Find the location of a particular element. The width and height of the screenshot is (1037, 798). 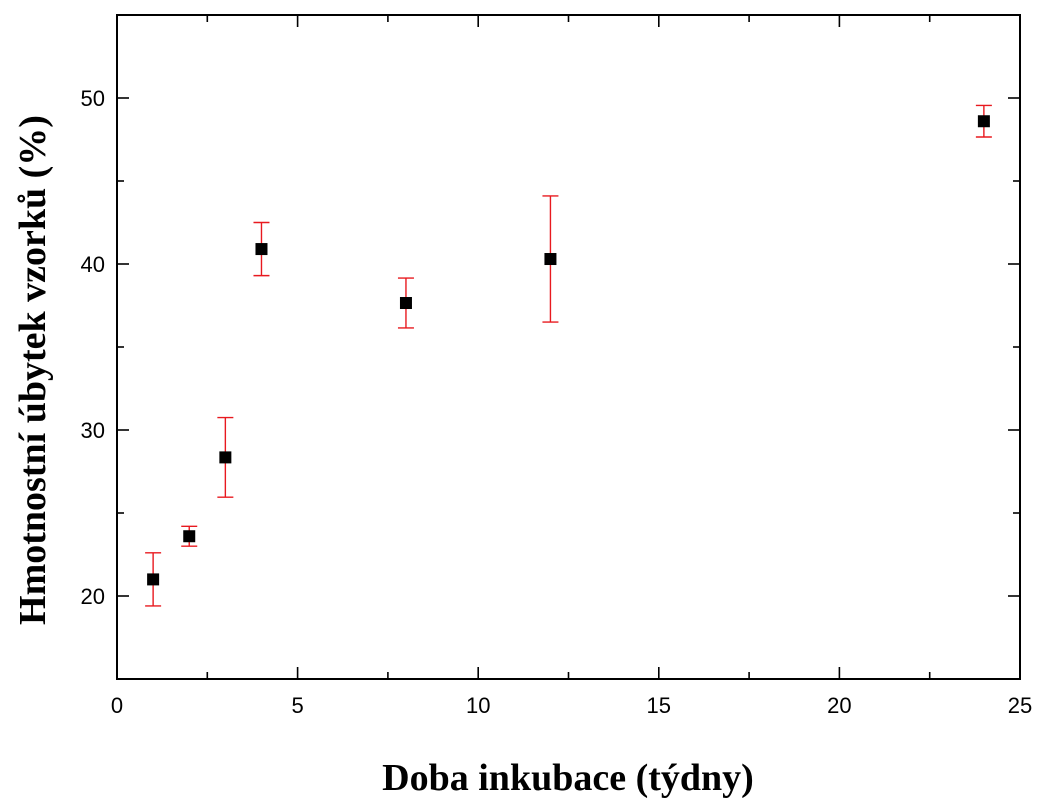

x-tick-label: 0 is located at coordinates (117, 705).